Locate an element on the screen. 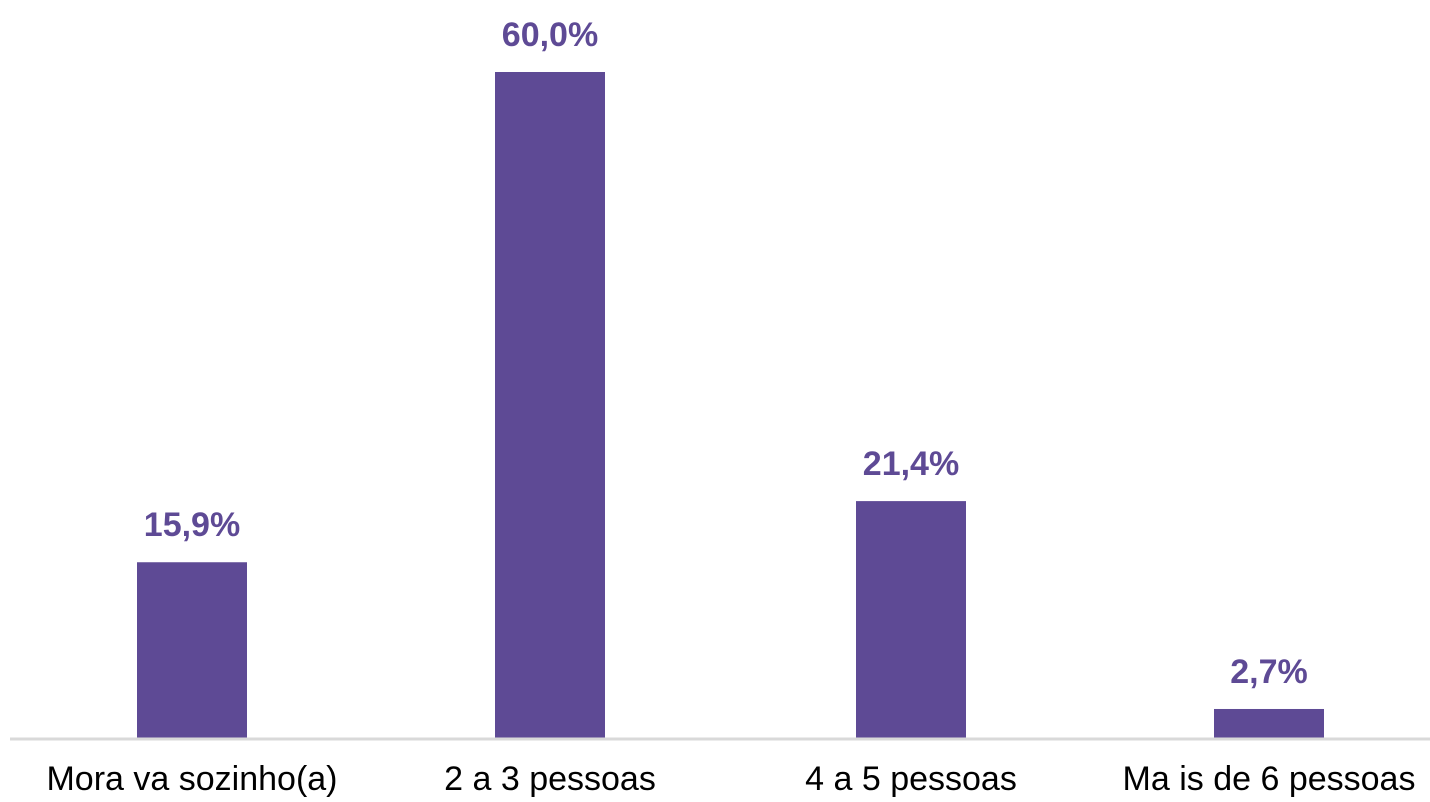 This screenshot has width=1430, height=802. value-label-3: 21,4% is located at coordinates (911, 464).